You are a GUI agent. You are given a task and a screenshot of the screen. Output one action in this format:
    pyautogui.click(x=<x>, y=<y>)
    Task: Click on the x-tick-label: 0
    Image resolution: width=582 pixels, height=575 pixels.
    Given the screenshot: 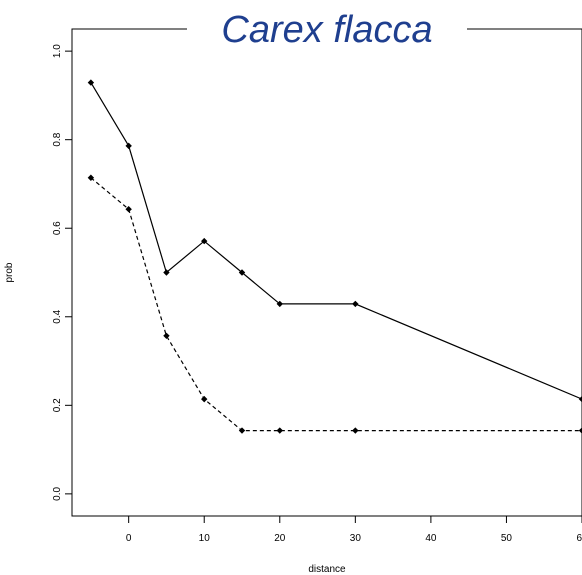 What is the action you would take?
    pyautogui.click(x=129, y=538)
    